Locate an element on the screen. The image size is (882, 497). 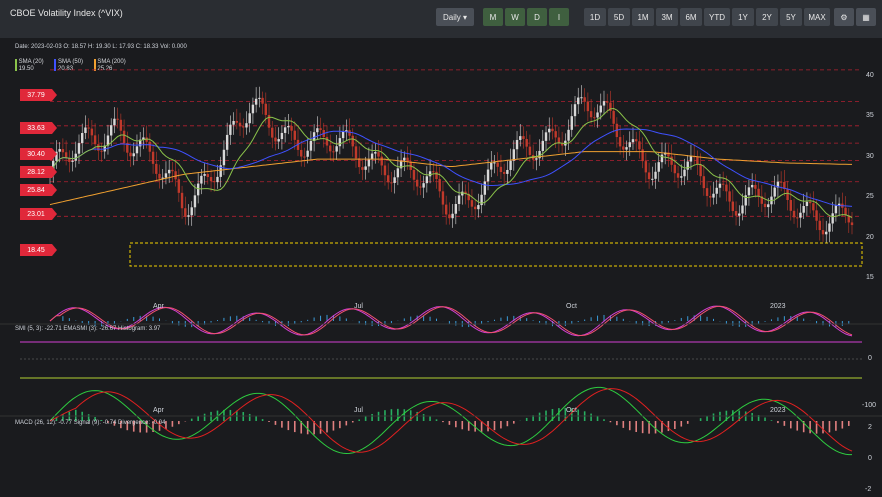
range-1y: 1Y is located at coordinates (743, 17).